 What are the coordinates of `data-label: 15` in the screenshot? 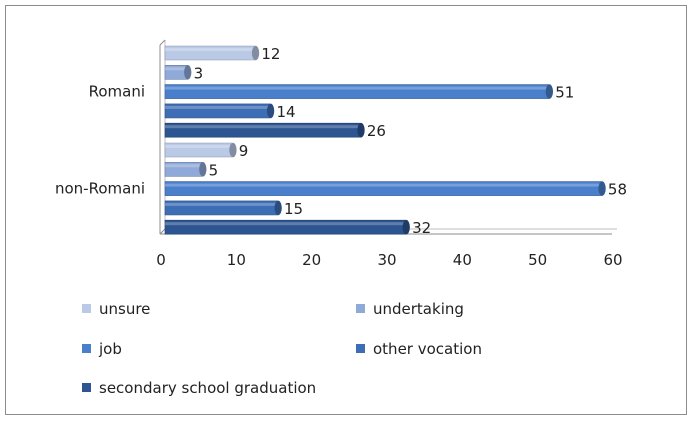 It's located at (293, 209).